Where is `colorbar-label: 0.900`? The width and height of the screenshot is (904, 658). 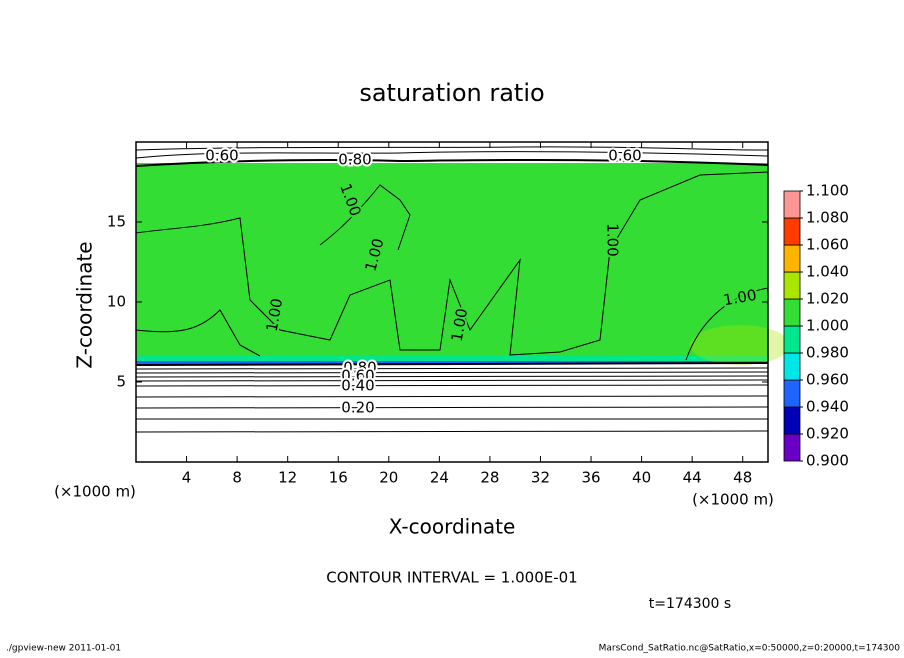 colorbar-label: 0.900 is located at coordinates (827, 461).